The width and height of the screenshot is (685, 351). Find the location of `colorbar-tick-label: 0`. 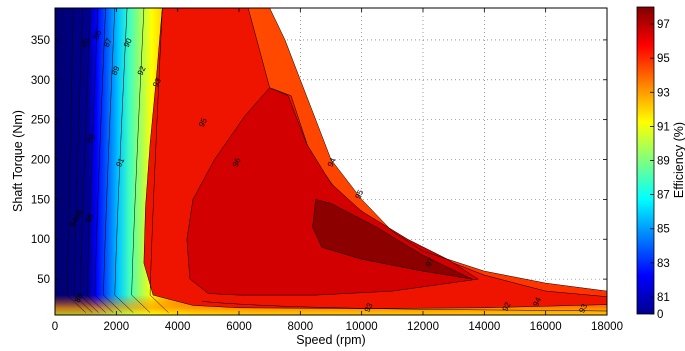

colorbar-tick-label: 0 is located at coordinates (660, 315).